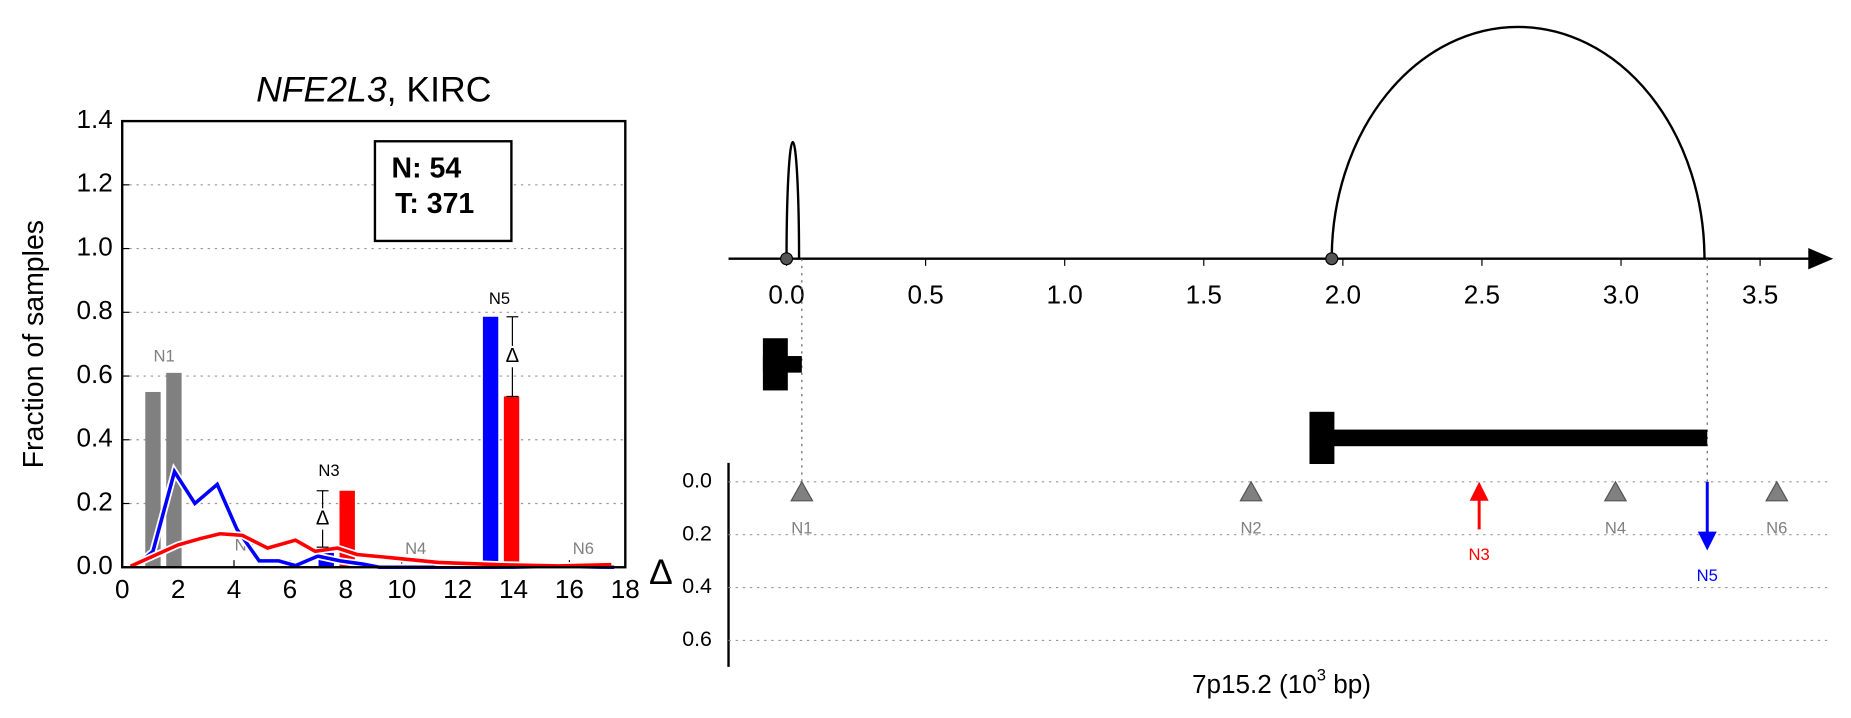  Describe the element at coordinates (434, 204) in the screenshot. I see `count-text: T: 371` at that location.